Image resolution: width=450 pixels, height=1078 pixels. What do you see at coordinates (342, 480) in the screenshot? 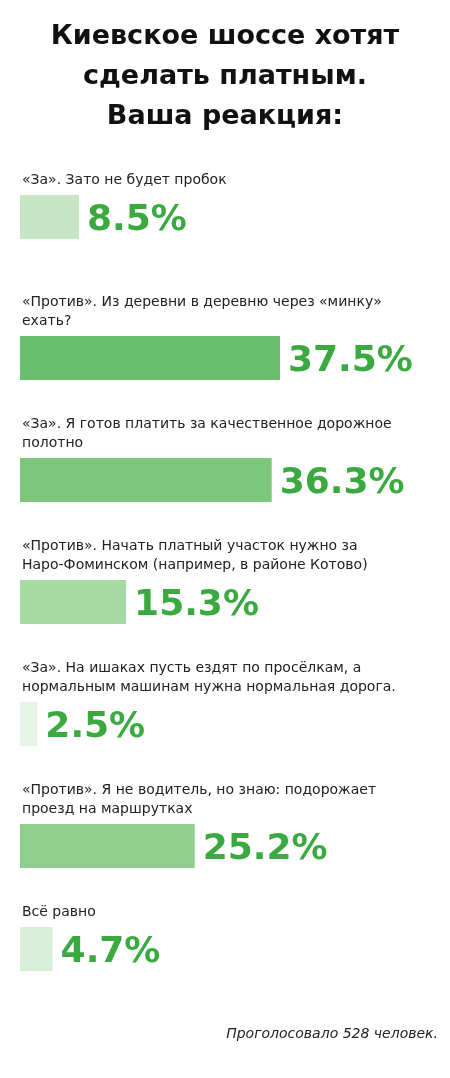
I see `data-label: 36.3%` at bounding box center [342, 480].